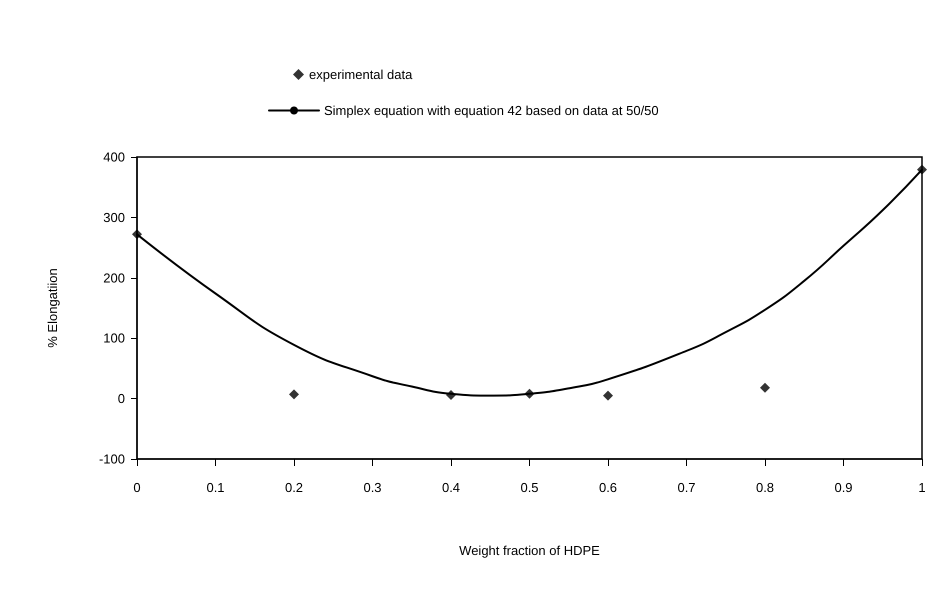 Image resolution: width=940 pixels, height=595 pixels. Describe the element at coordinates (114, 278) in the screenshot. I see `y-tick-label: 200` at that location.